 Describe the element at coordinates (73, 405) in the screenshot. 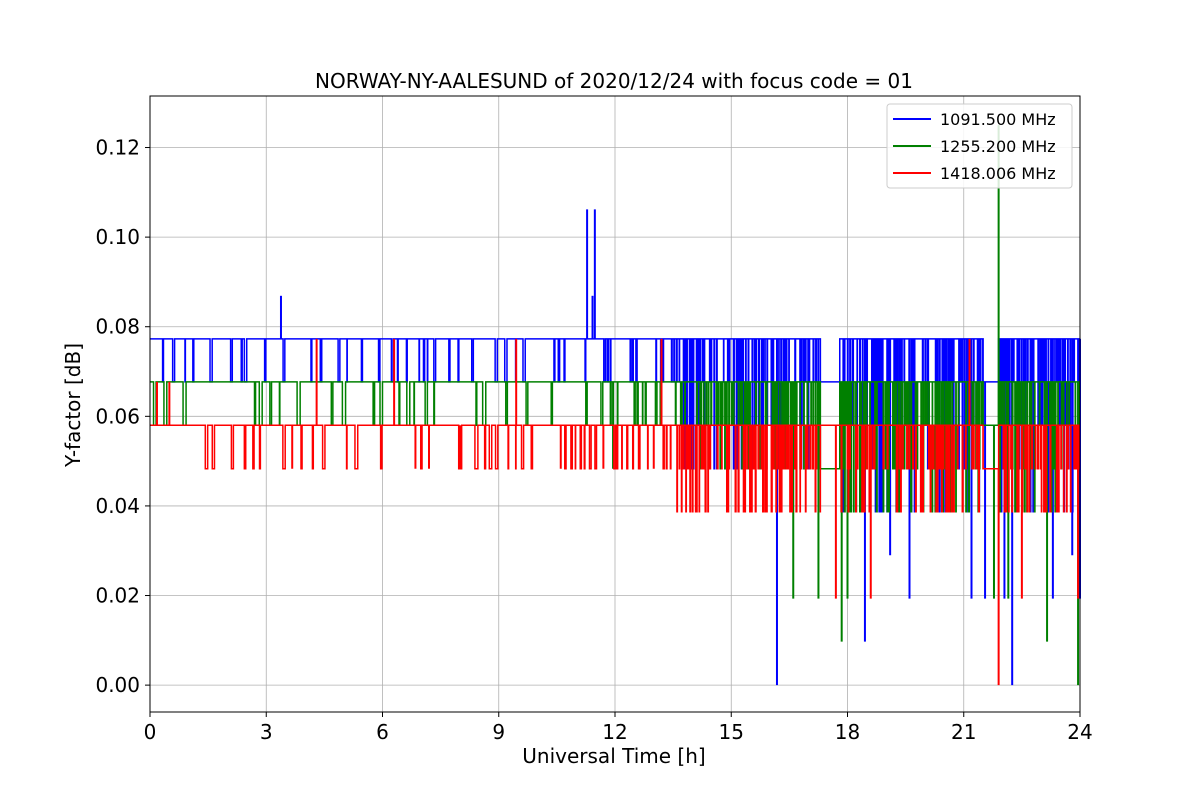

I see `y-axis-label: Y-factor [dB]` at that location.